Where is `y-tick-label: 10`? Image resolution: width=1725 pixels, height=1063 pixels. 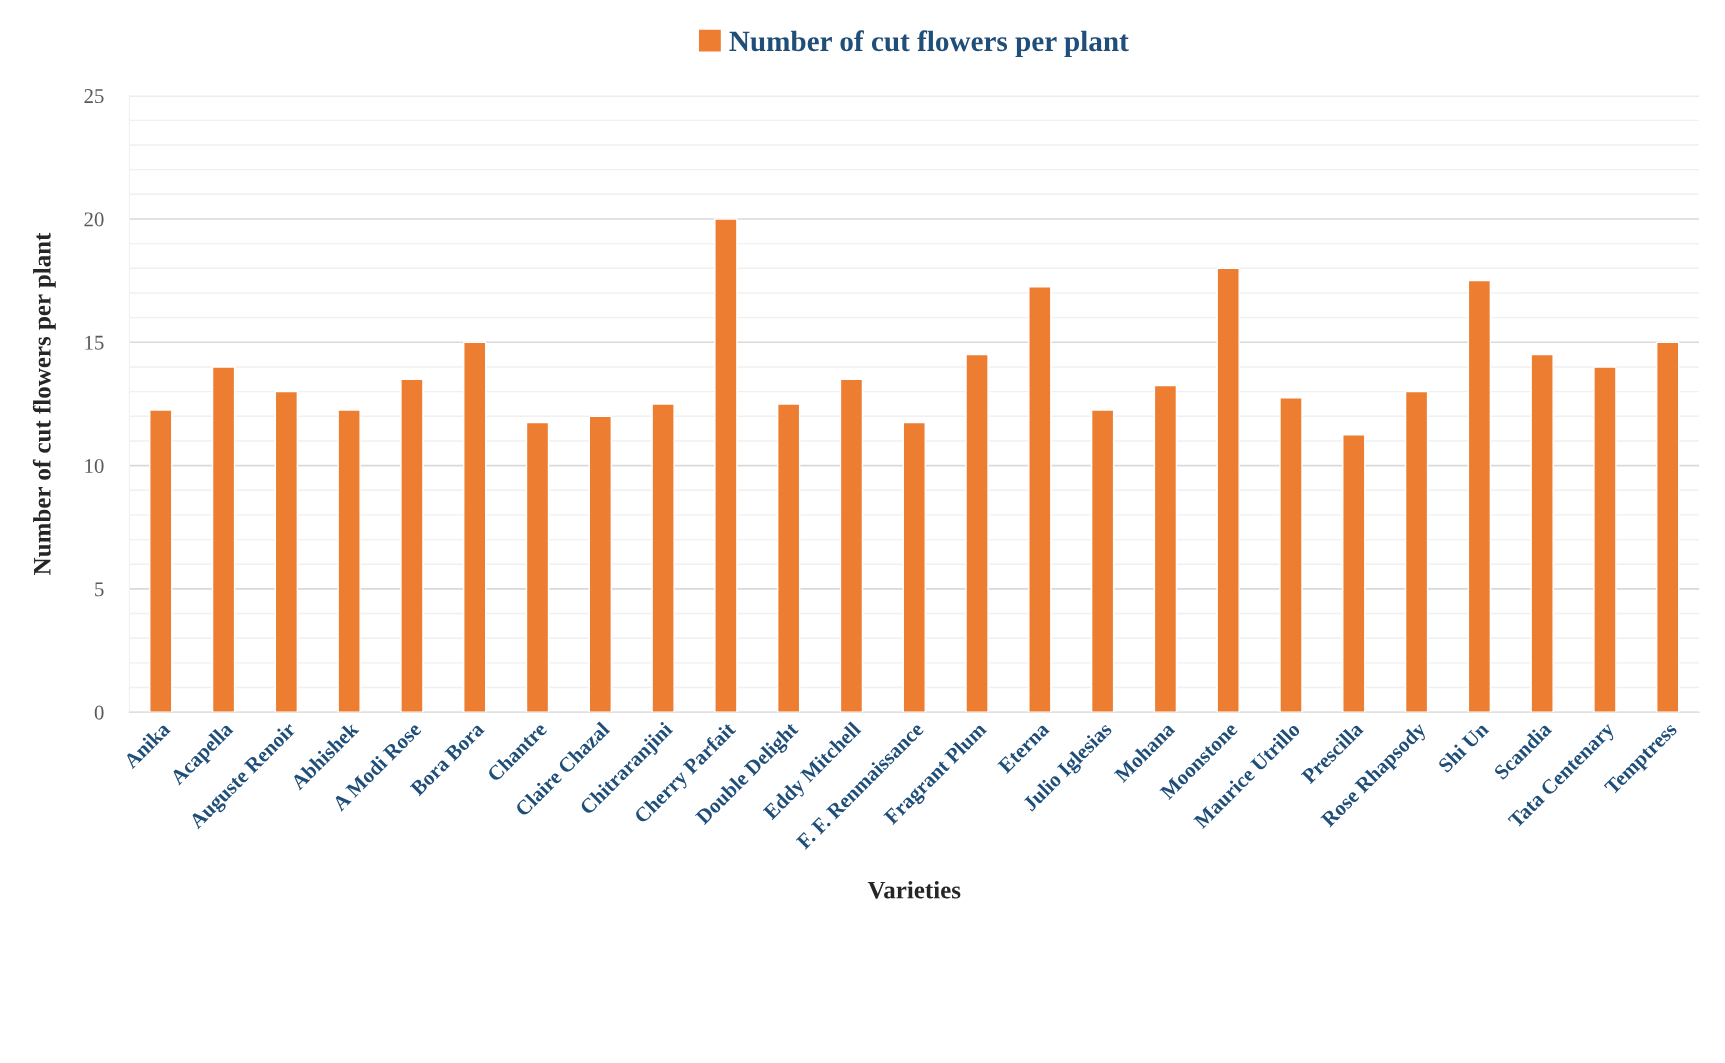
y-tick-label: 10 is located at coordinates (94, 466).